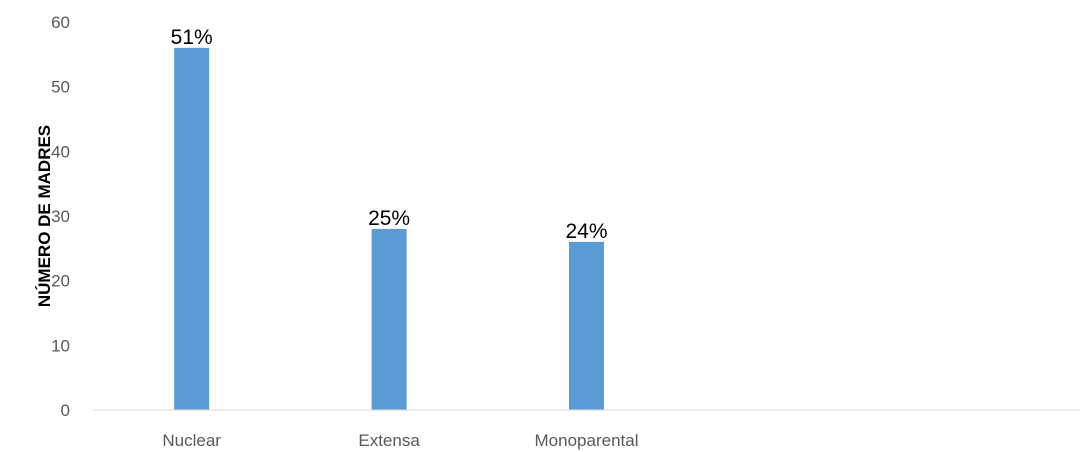 The height and width of the screenshot is (452, 1084). Describe the element at coordinates (389, 440) in the screenshot. I see `x-category-label: Extensa` at that location.